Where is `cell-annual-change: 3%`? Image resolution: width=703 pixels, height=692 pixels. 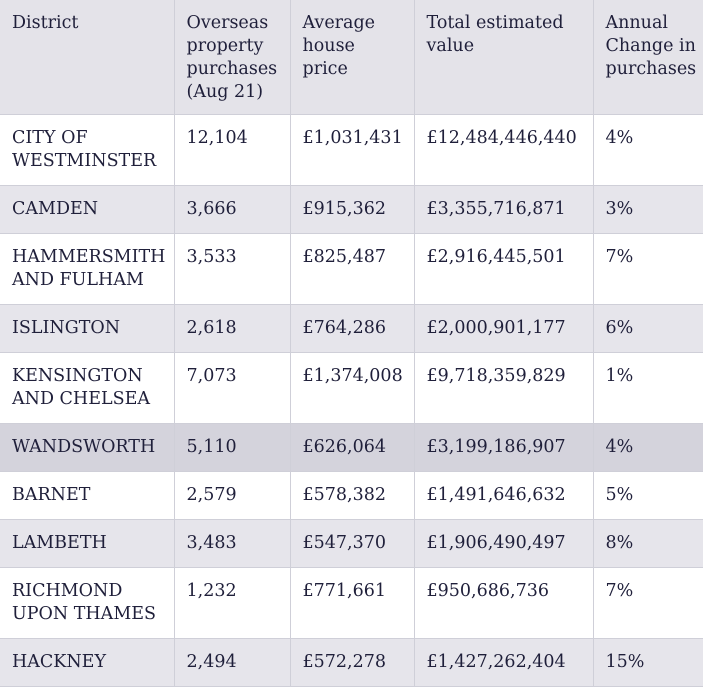
cell-annual-change: 3% is located at coordinates (648, 209).